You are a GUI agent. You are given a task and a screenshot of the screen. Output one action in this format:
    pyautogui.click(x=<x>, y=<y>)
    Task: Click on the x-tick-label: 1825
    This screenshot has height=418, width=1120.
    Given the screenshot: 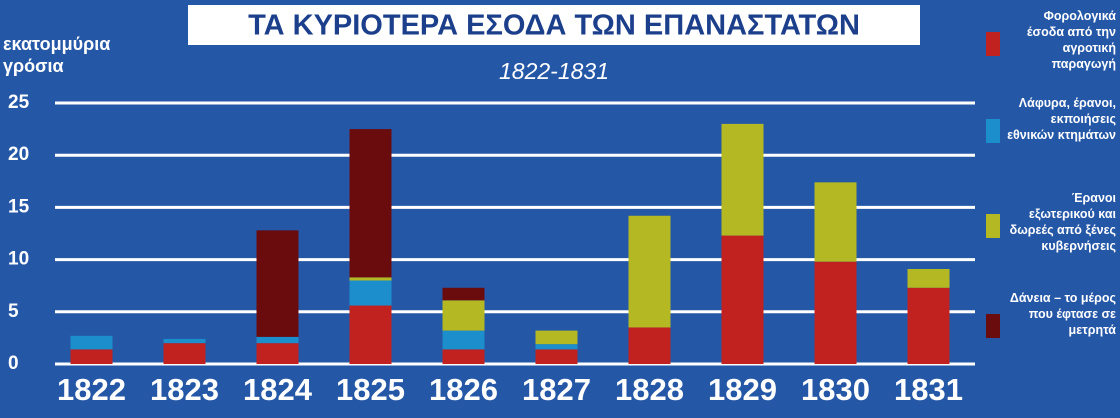 What is the action you would take?
    pyautogui.click(x=370, y=389)
    